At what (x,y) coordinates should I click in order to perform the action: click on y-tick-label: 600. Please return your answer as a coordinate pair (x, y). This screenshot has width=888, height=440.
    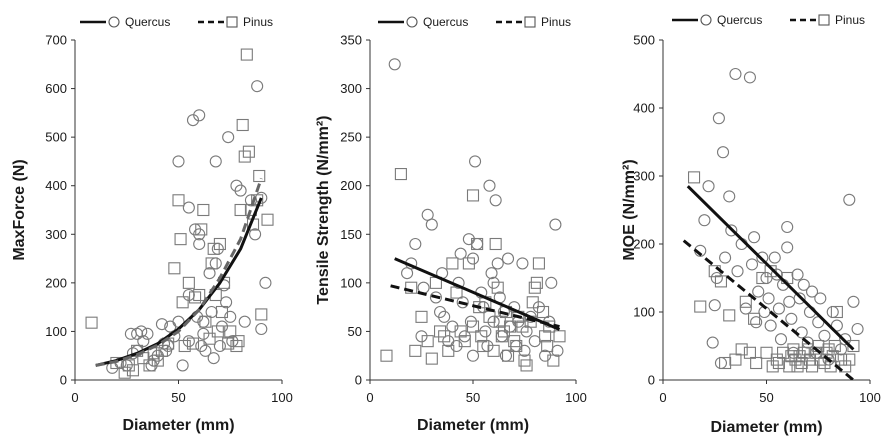
    Looking at the image, I should click on (56, 88).